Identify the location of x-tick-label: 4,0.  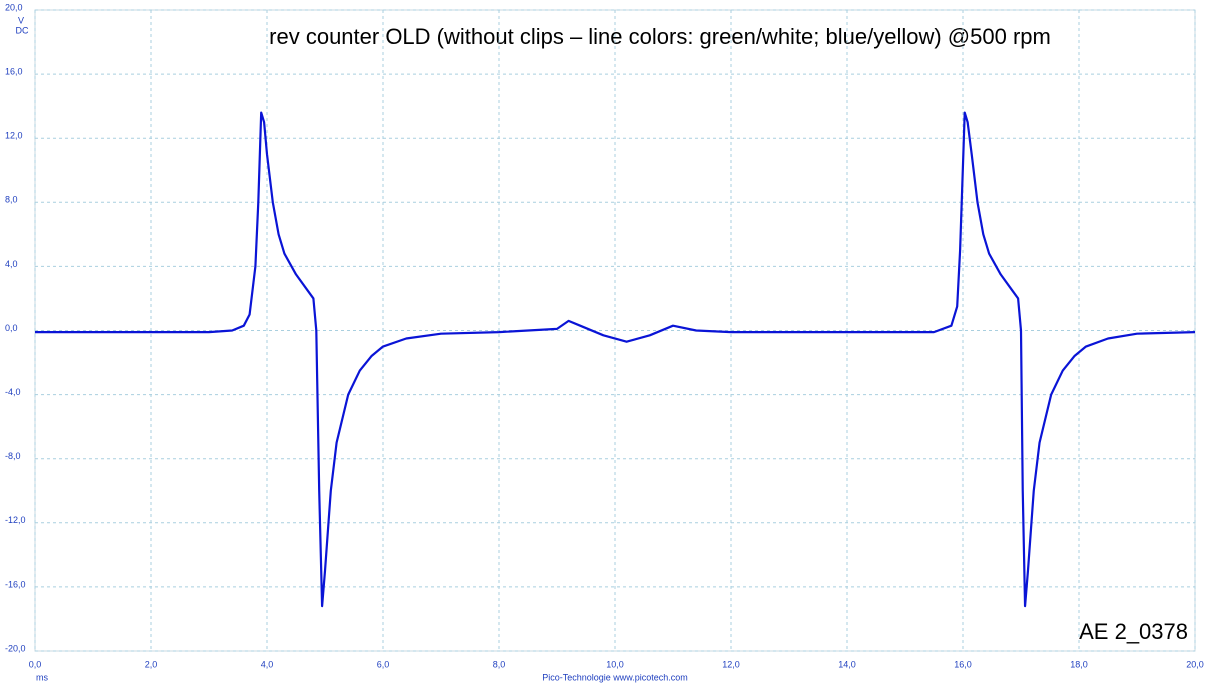
(267, 664).